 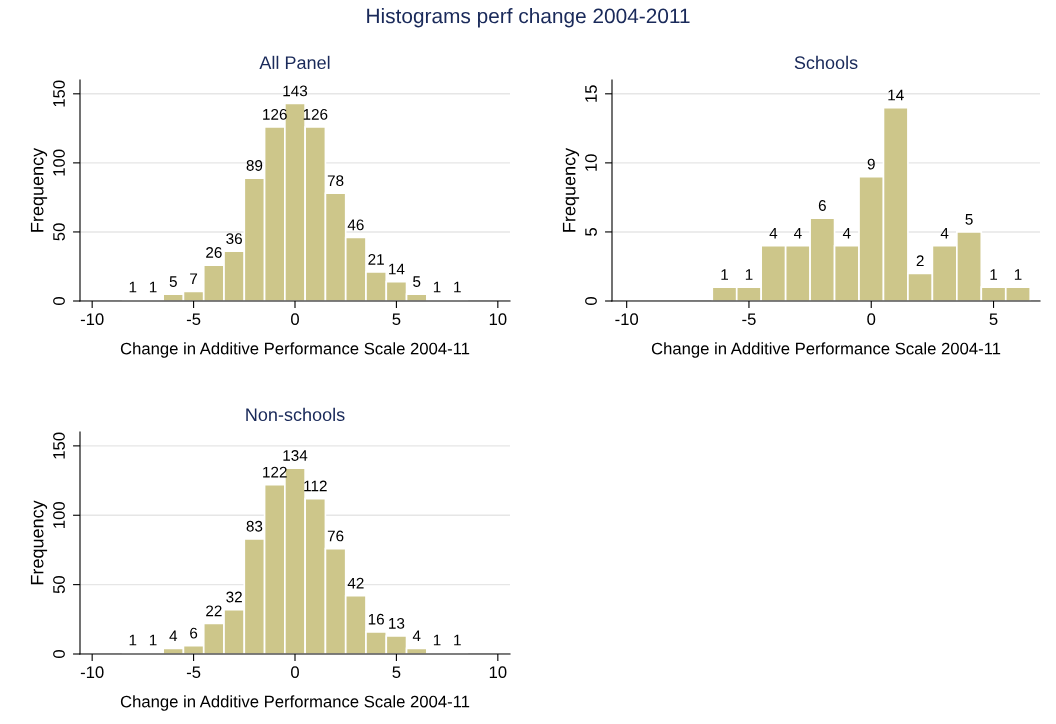 What do you see at coordinates (871, 164) in the screenshot?
I see `data-label: 9` at bounding box center [871, 164].